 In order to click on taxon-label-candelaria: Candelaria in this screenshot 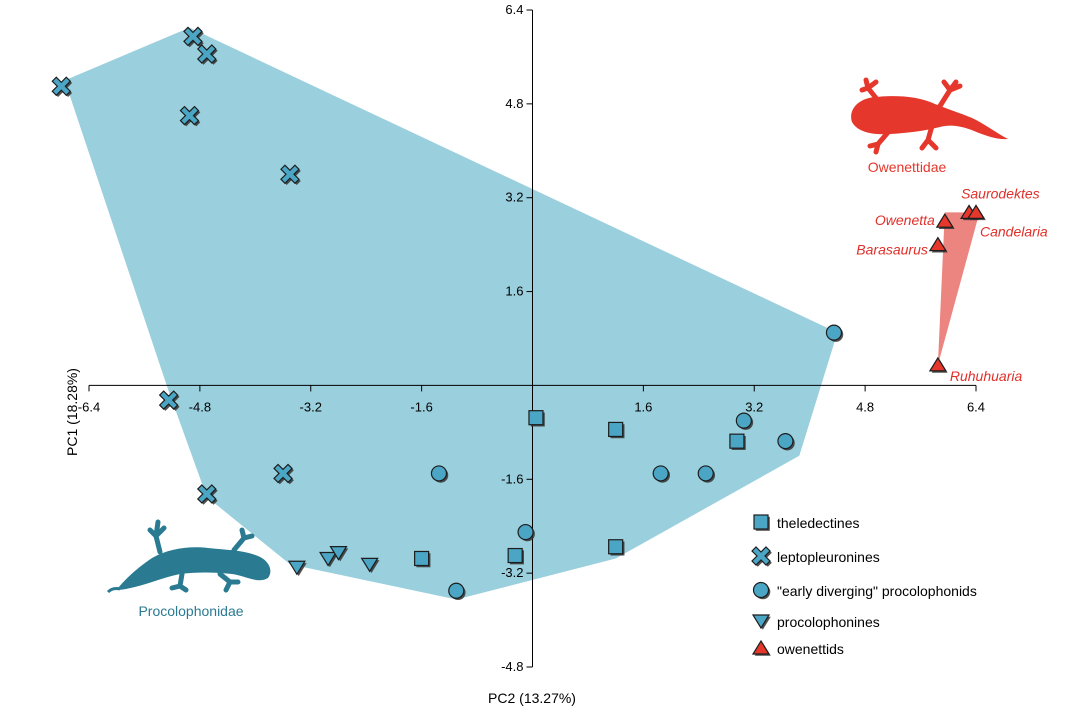, I will do `click(1014, 231)`.